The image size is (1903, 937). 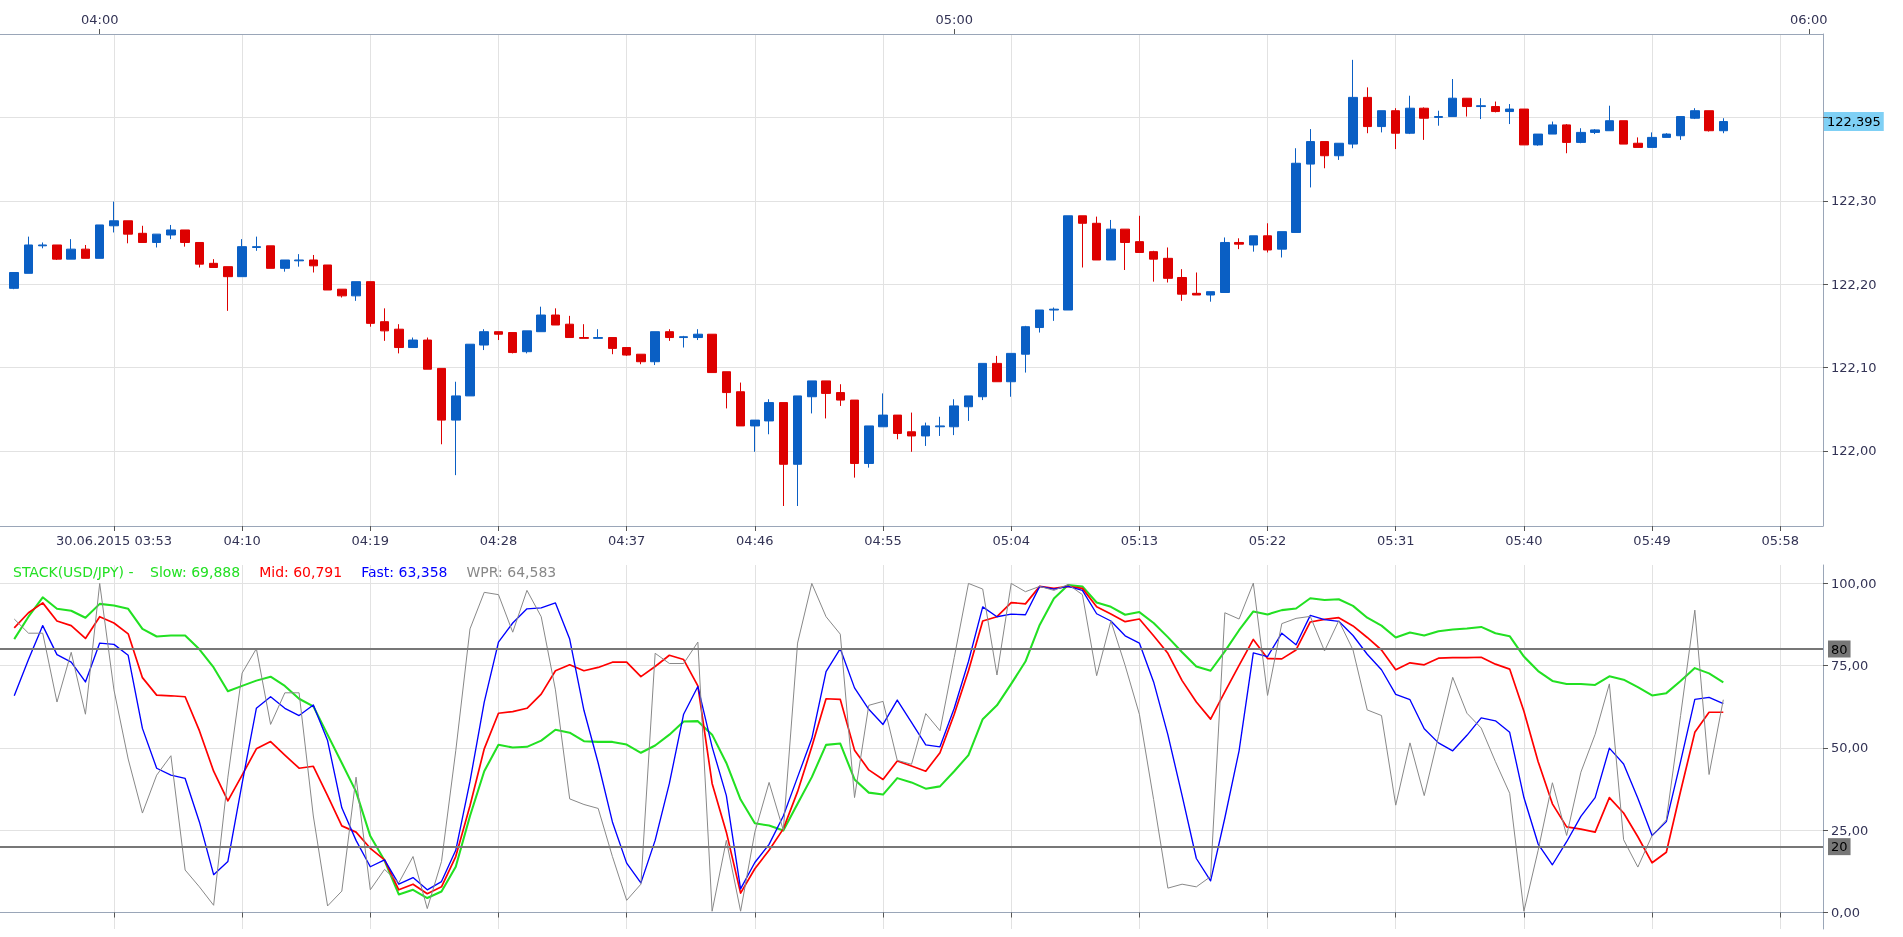 I want to click on x-tick-label: 04:37, so click(x=626, y=540).